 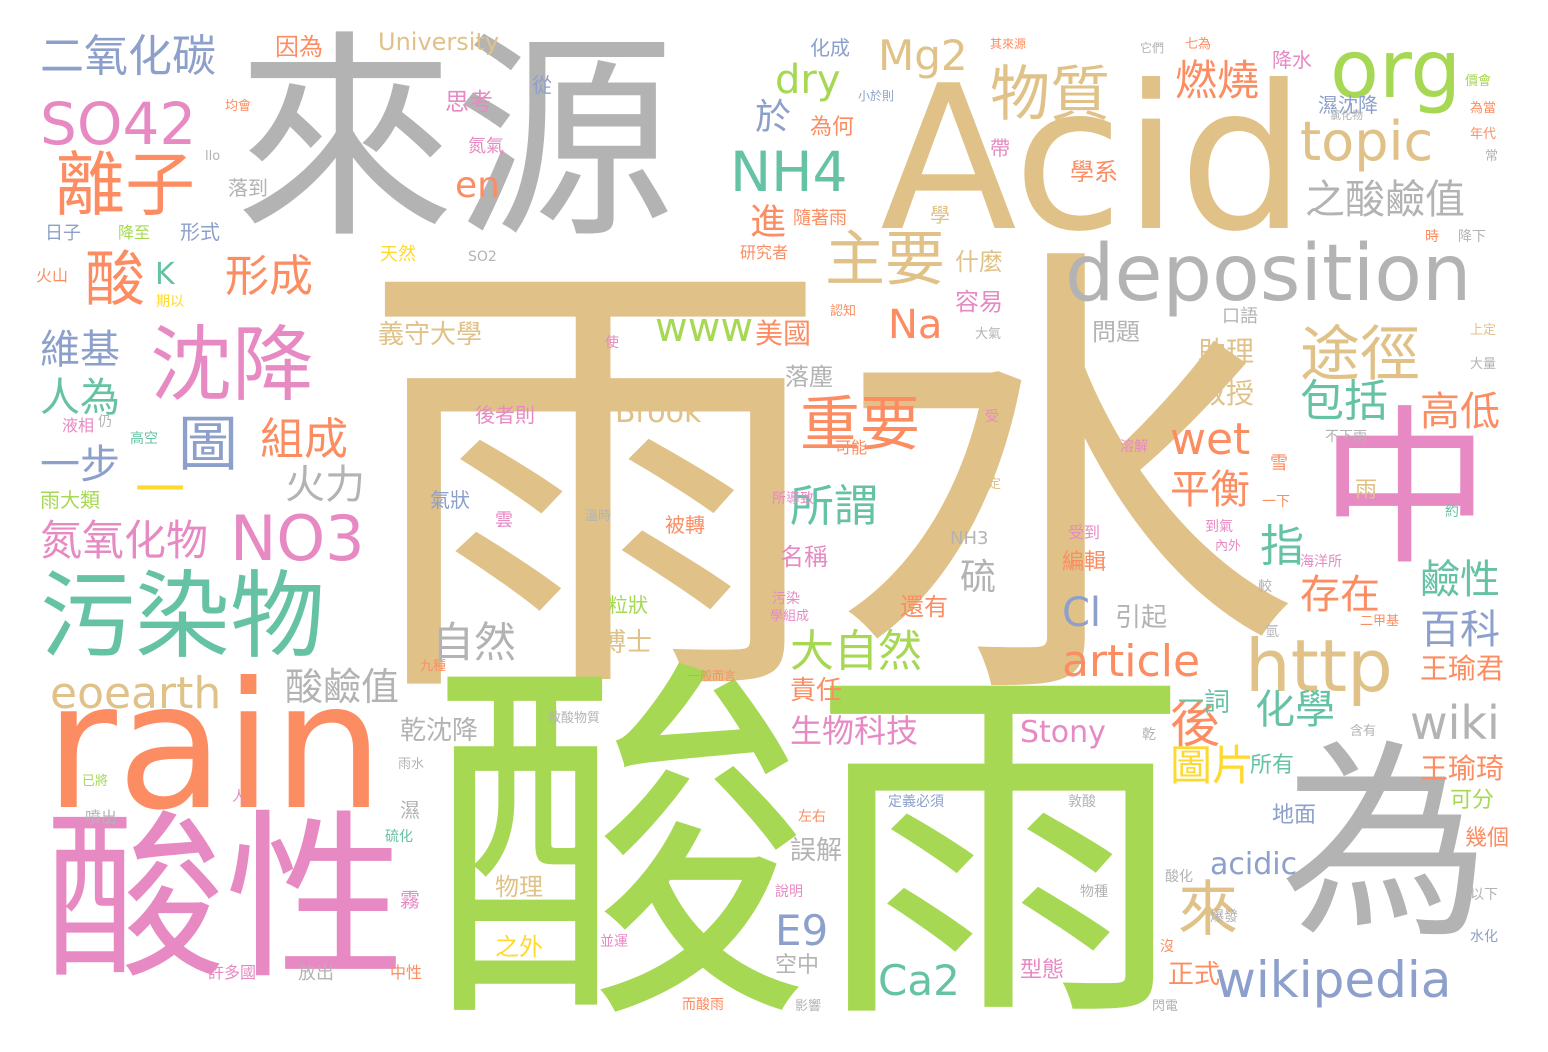 I want to click on word: 價會, so click(x=1478, y=81).